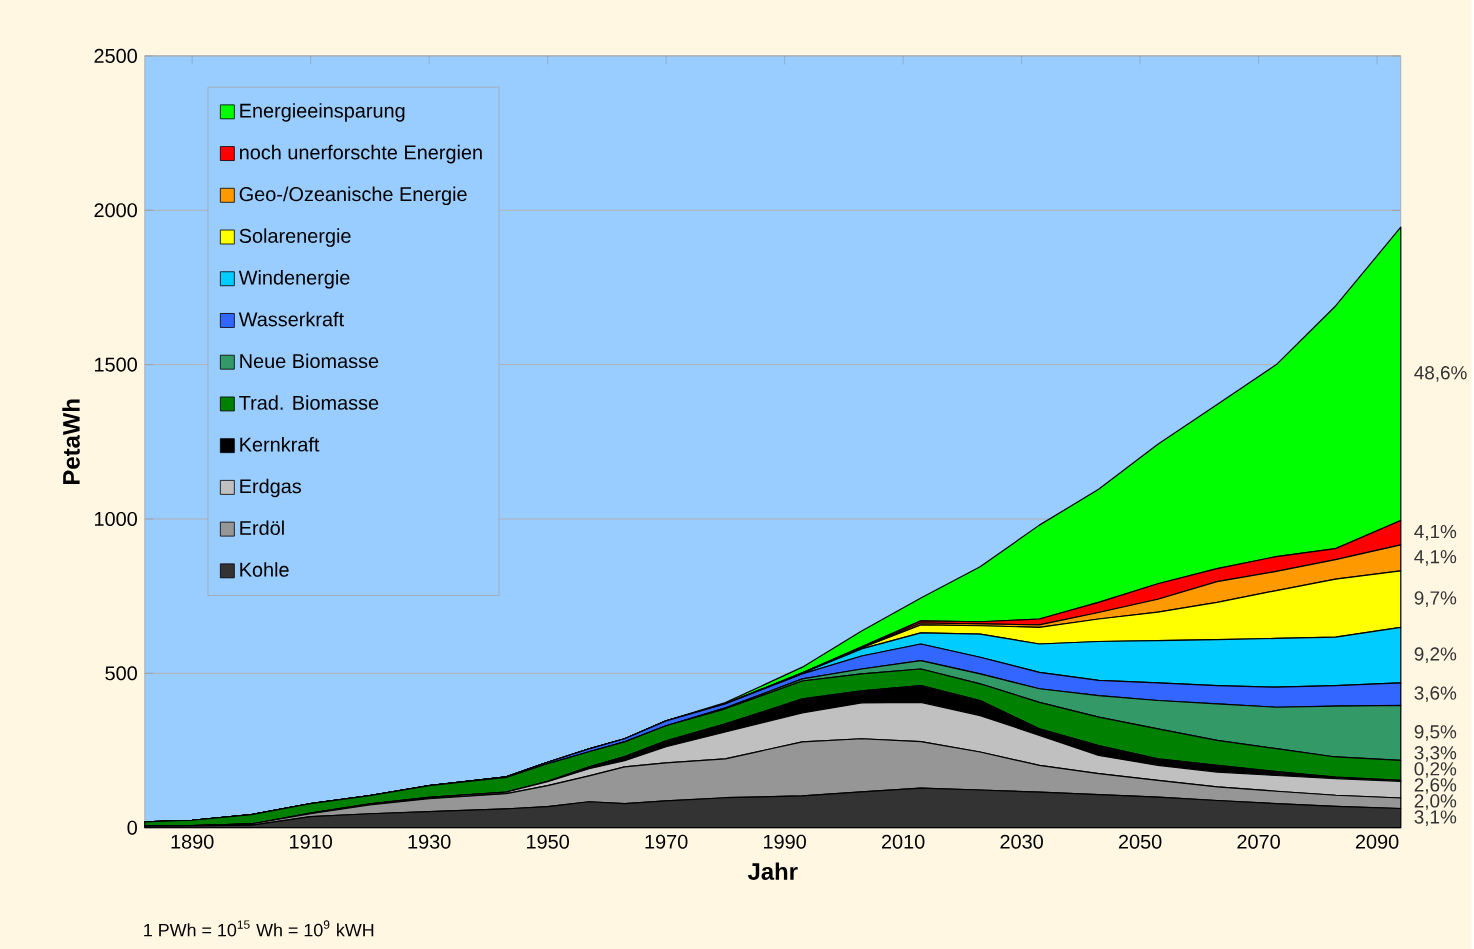 This screenshot has width=1474, height=949. I want to click on legend-label: Neue Biomasse, so click(309, 360).